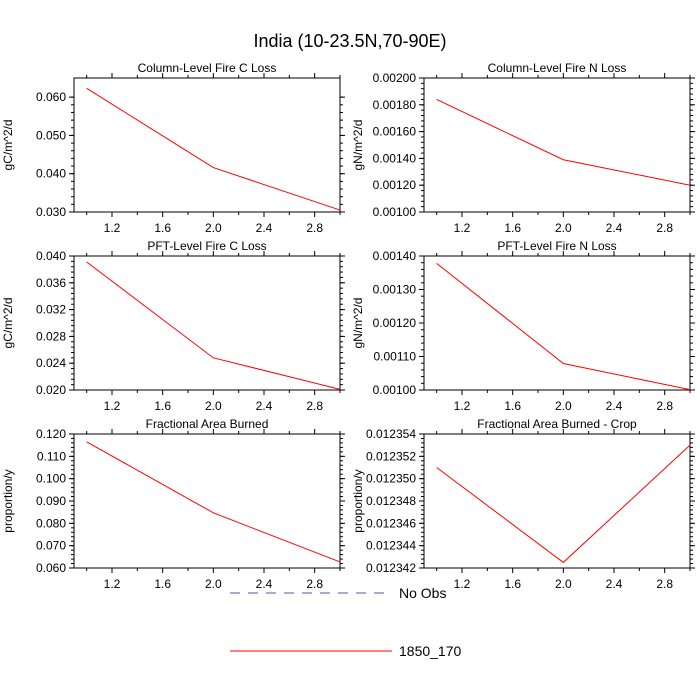 The image size is (700, 700). What do you see at coordinates (346, 622) in the screenshot?
I see `legend: No Obs 1850_170` at bounding box center [346, 622].